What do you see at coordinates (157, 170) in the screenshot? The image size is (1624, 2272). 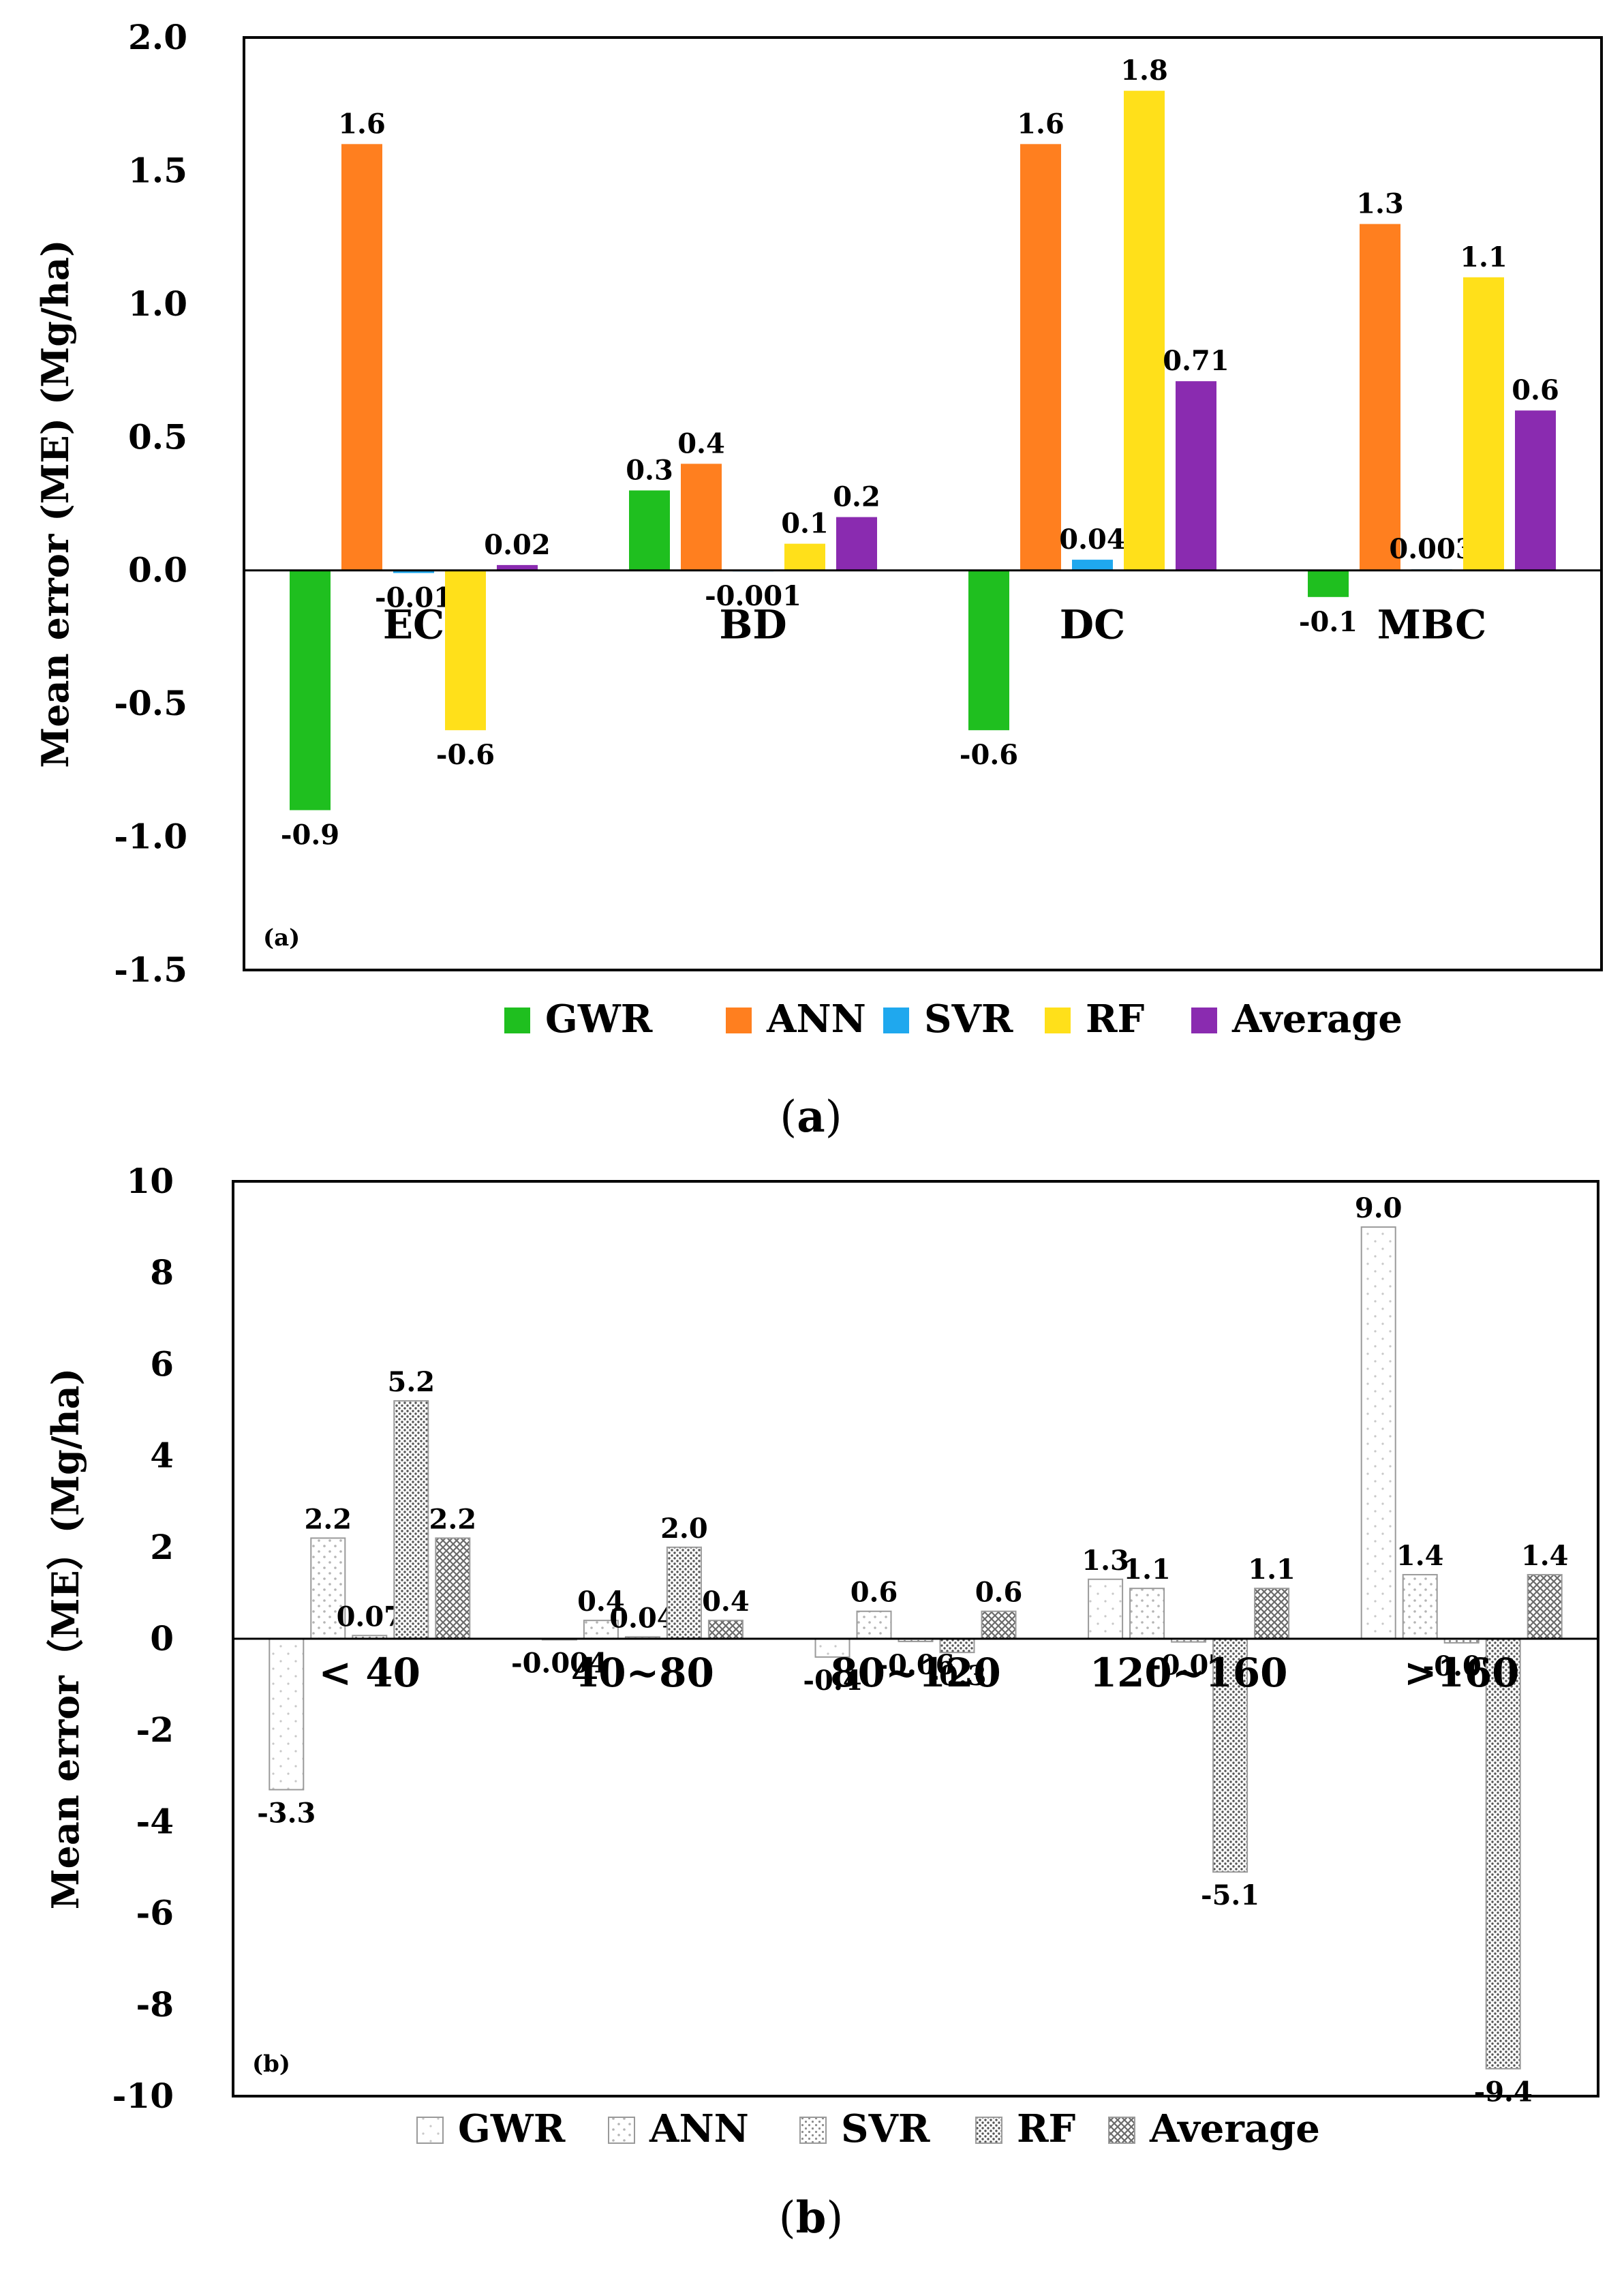 I see `y-tick-label: 1.5` at bounding box center [157, 170].